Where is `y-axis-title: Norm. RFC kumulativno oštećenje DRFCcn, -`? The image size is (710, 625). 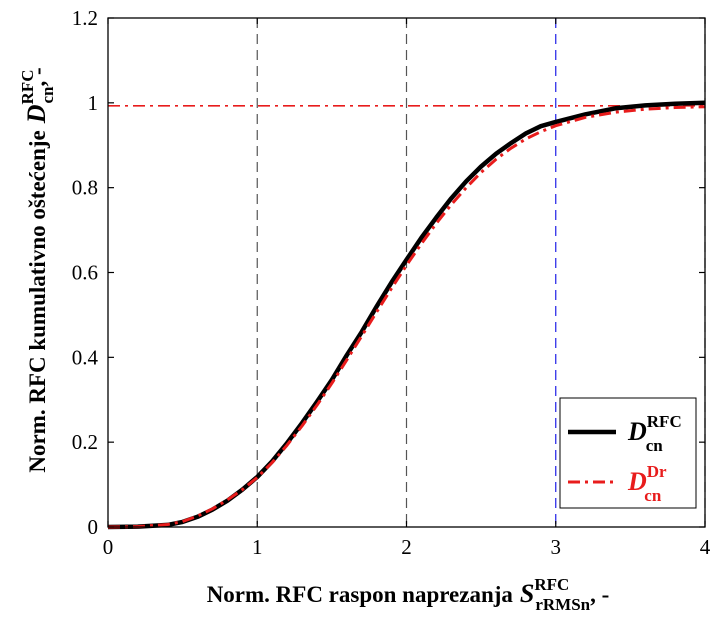 y-axis-title: Norm. RFC kumulativno oštećenje DRFCcn, - is located at coordinates (37, 269).